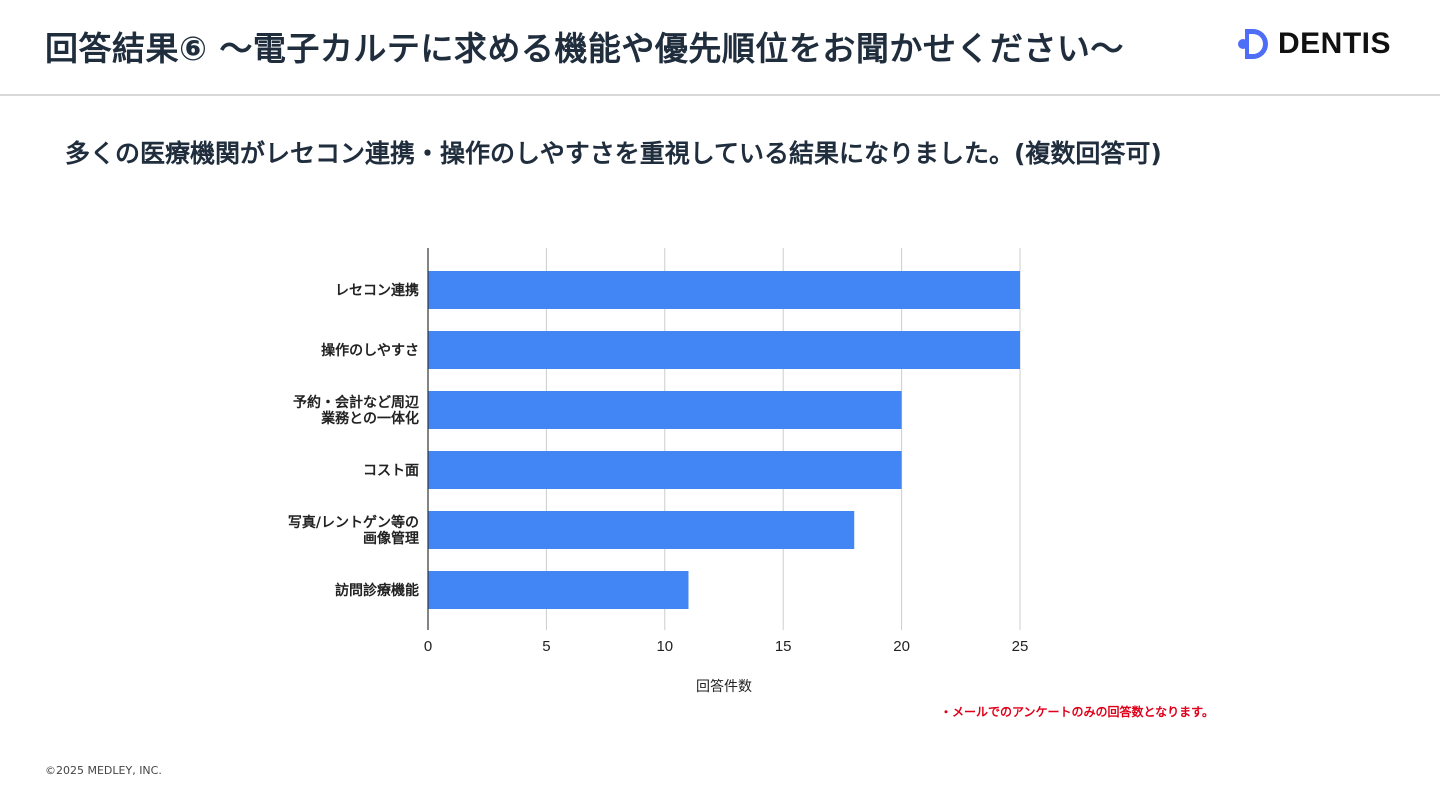 The image size is (1440, 810). I want to click on dentis-logo: DENTIS, so click(1313, 44).